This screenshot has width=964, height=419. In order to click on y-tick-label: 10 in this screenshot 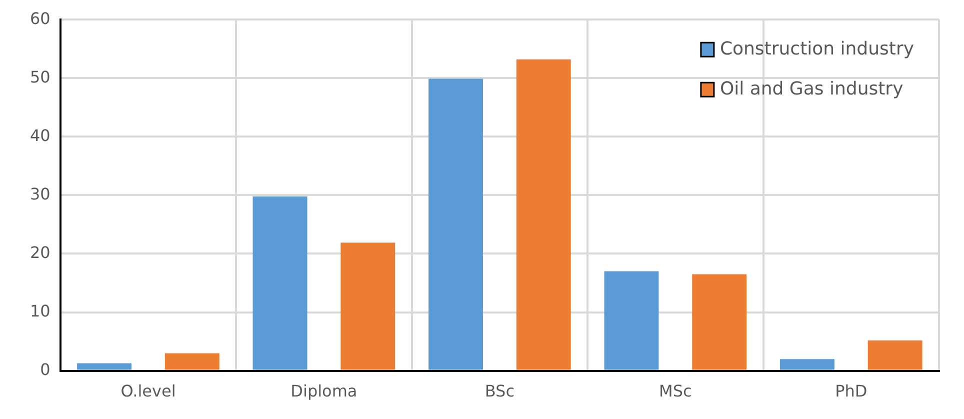, I will do `click(40, 310)`.